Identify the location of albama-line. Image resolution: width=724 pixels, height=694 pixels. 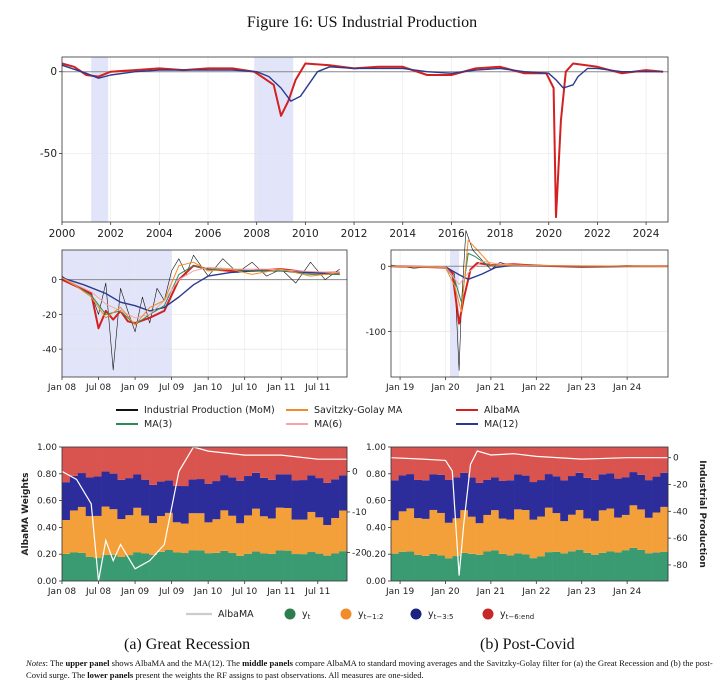
(529, 513).